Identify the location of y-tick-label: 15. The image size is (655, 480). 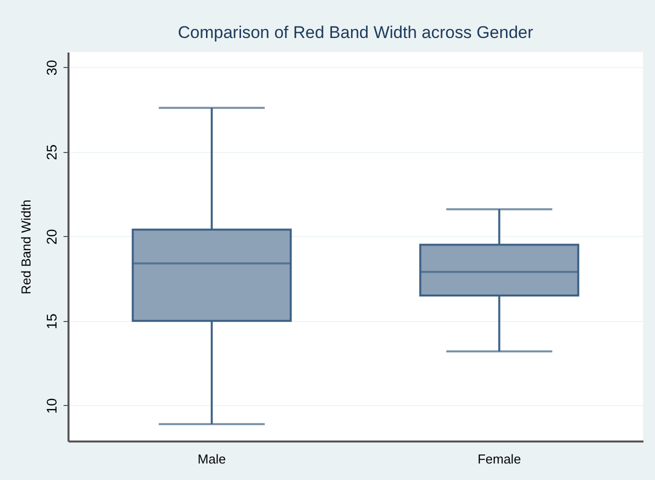
(52, 321).